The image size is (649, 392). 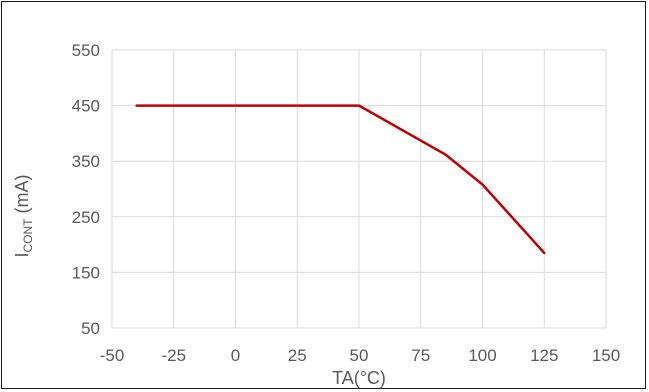 What do you see at coordinates (86, 189) in the screenshot?
I see `y-axis-tick-labels: 50 150 250 350 450 550` at bounding box center [86, 189].